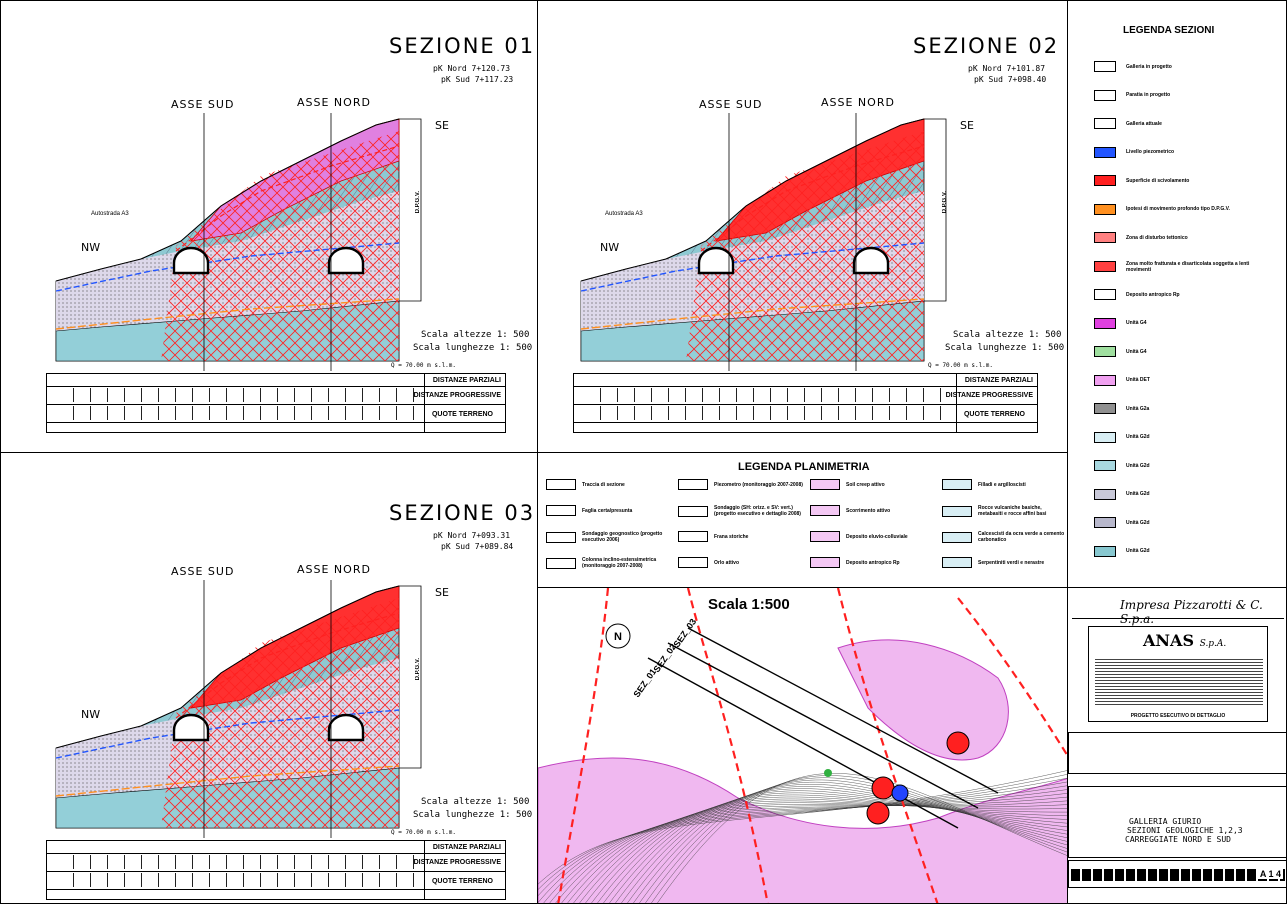  I want to click on plan-legend-label: Faglia certa/presunta, so click(607, 510).